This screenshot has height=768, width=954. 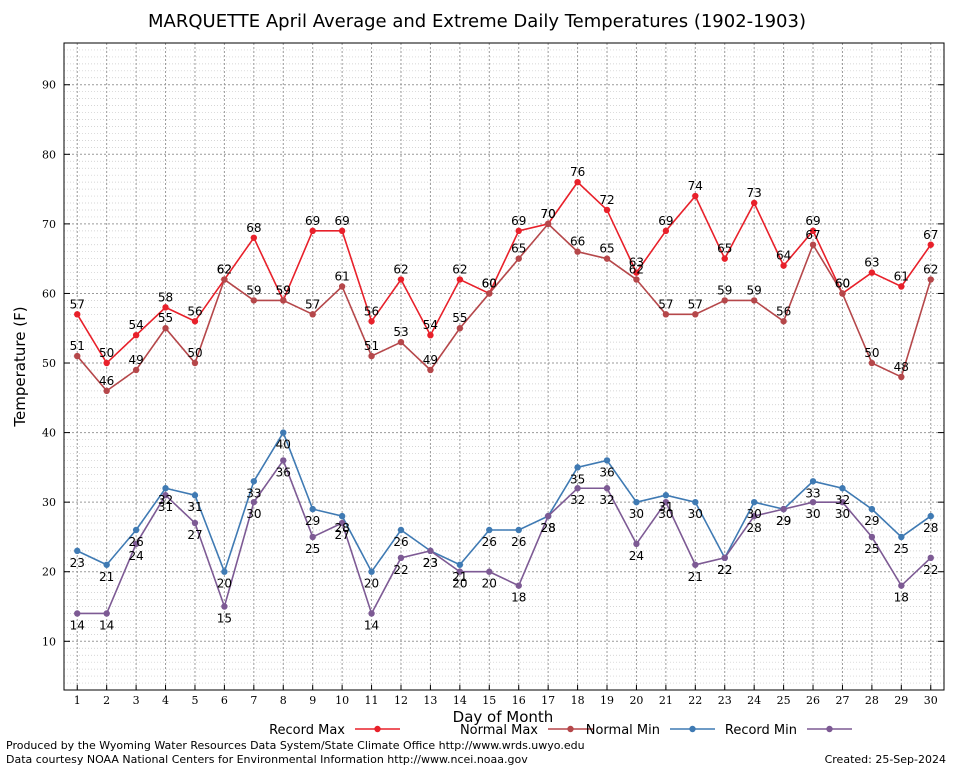 I want to click on y-tick-label: 90, so click(x=49, y=85).